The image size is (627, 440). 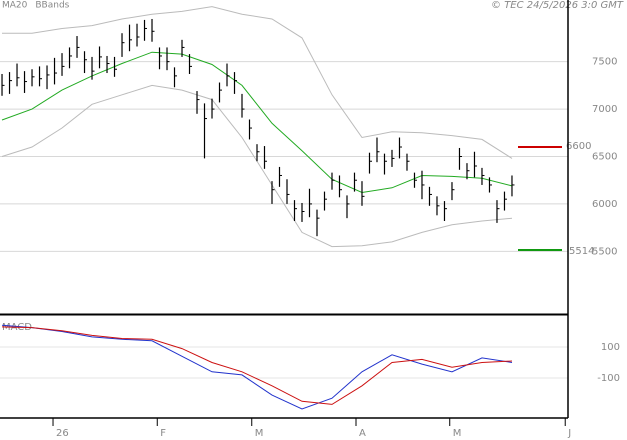 I want to click on y-tick-label: 100, so click(x=610, y=347).